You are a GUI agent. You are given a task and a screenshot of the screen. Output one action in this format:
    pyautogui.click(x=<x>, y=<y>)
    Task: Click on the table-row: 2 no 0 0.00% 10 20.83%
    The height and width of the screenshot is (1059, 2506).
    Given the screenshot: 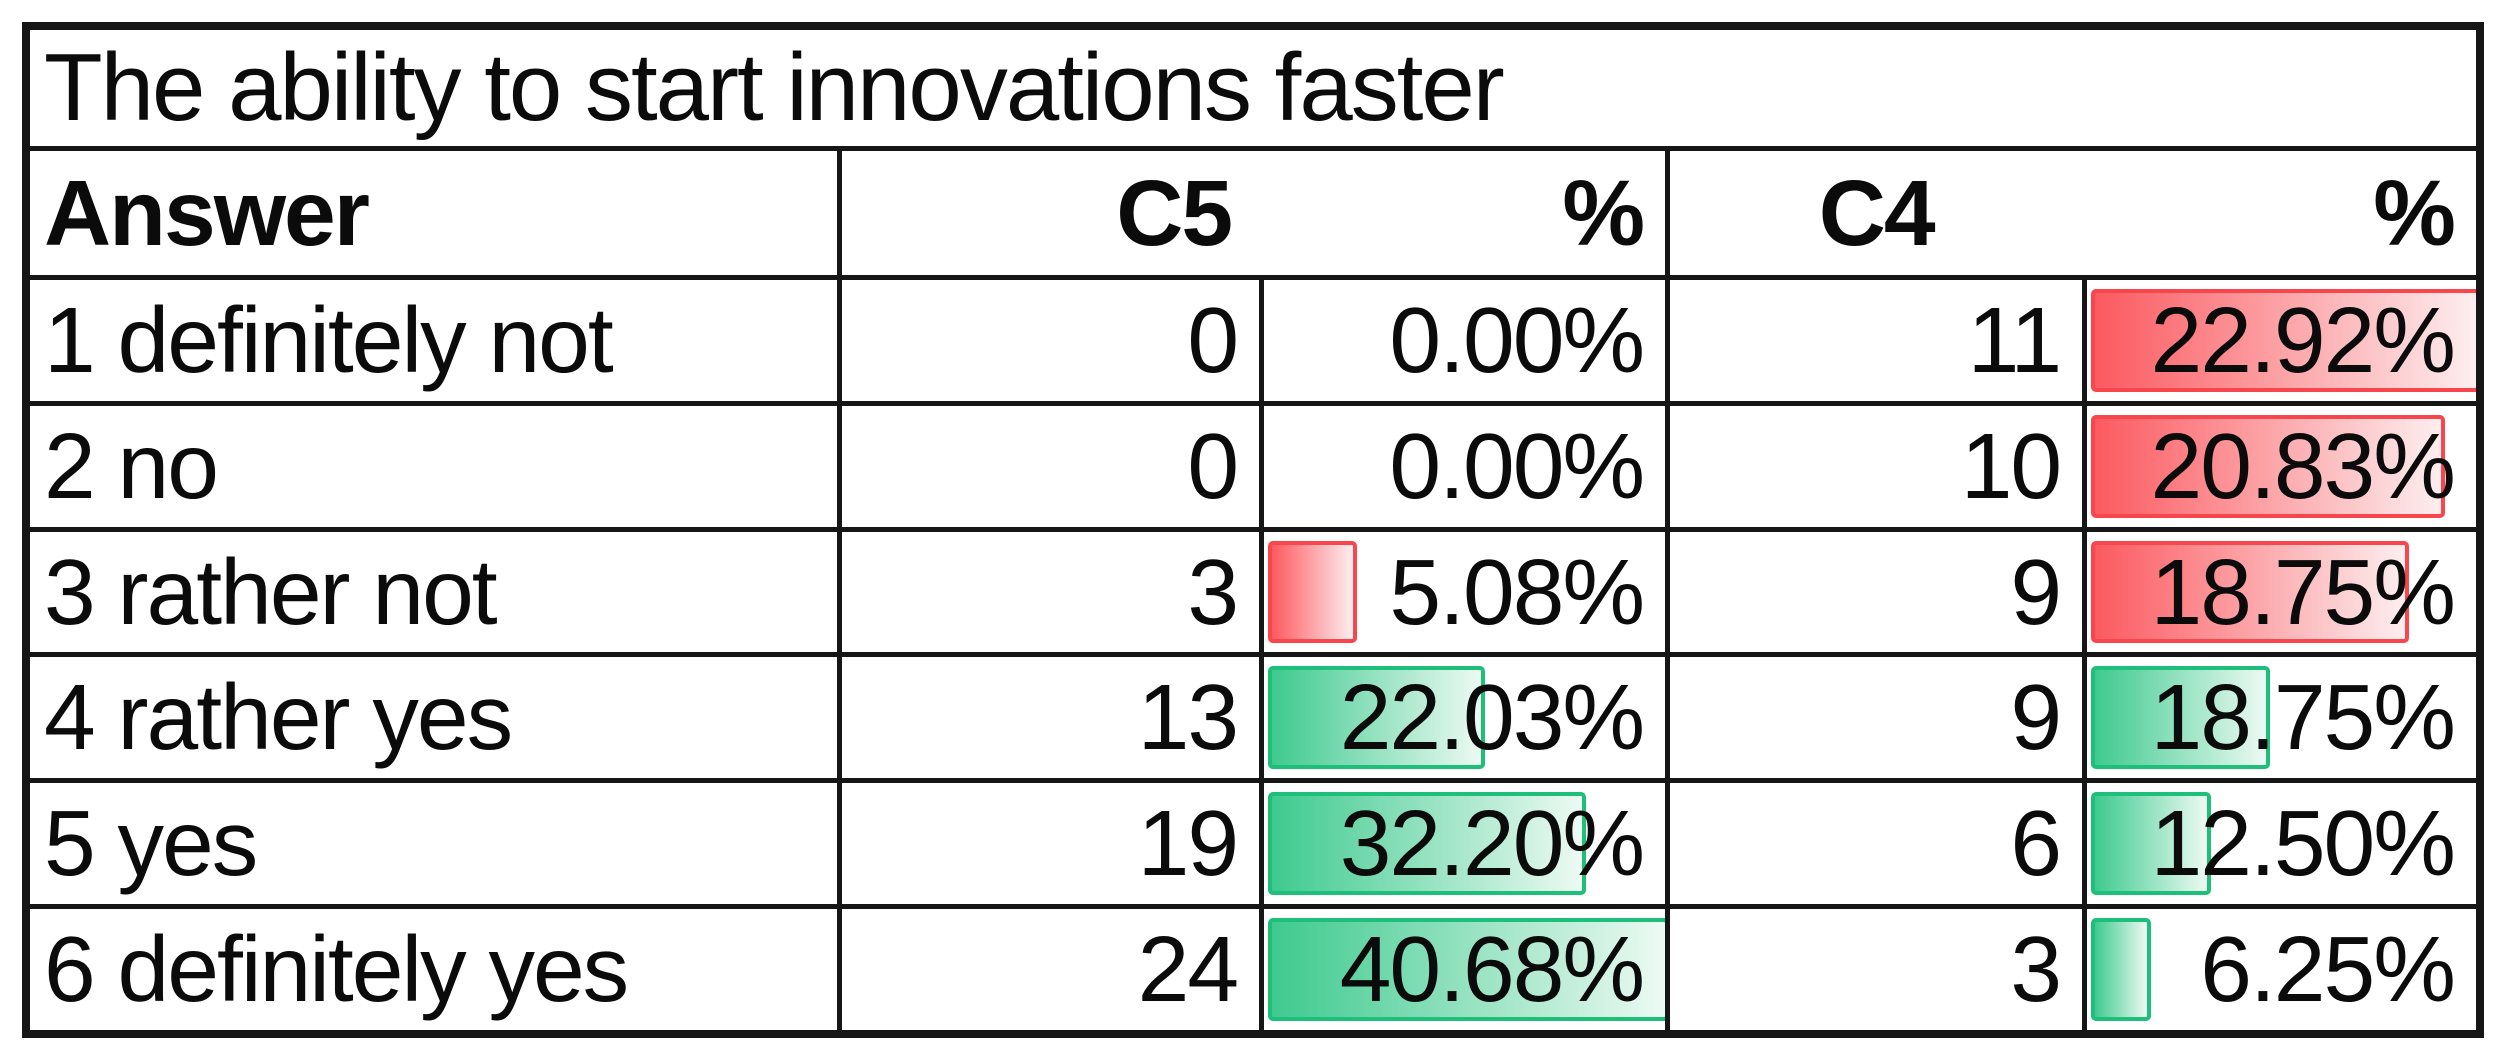 What is the action you would take?
    pyautogui.click(x=1253, y=468)
    